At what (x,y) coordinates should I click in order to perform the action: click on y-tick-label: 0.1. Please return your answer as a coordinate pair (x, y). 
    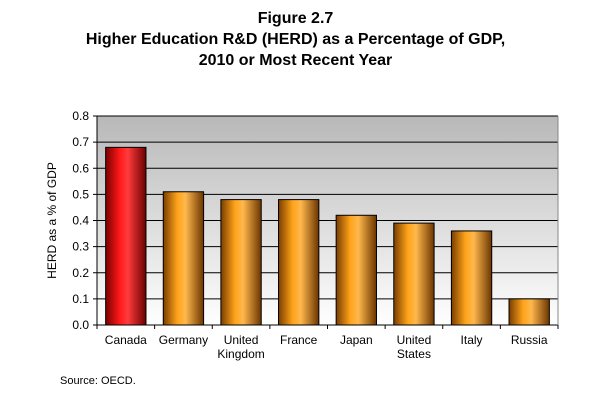
    Looking at the image, I should click on (80, 299).